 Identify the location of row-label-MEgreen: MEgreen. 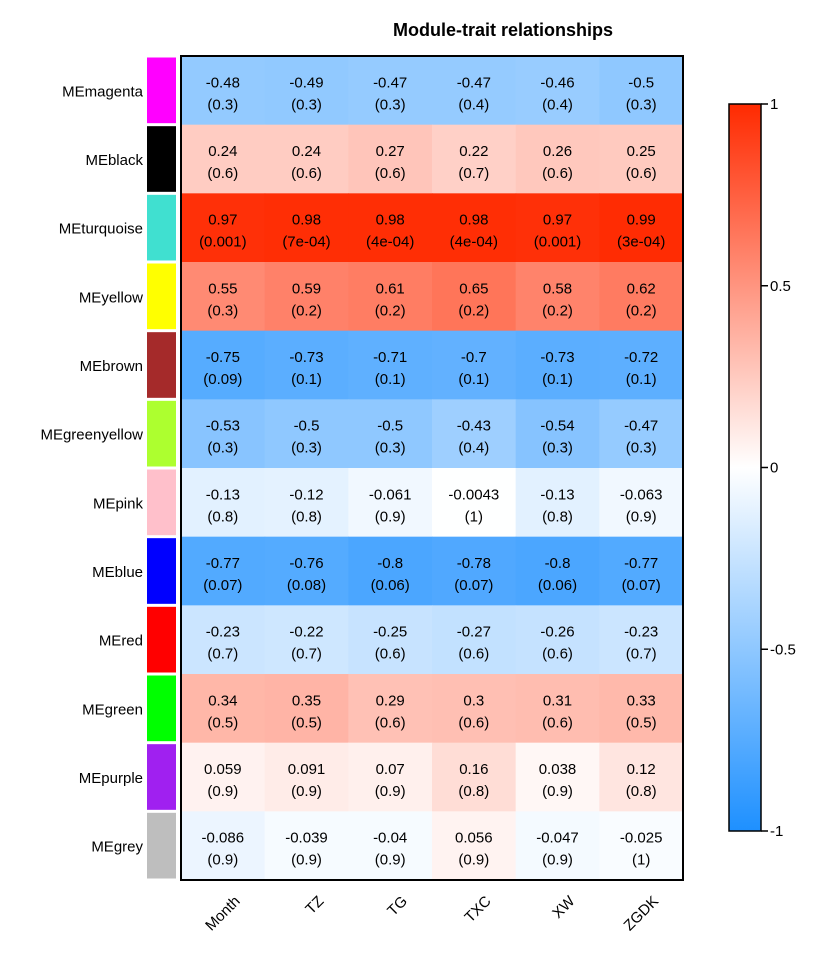
(112, 709).